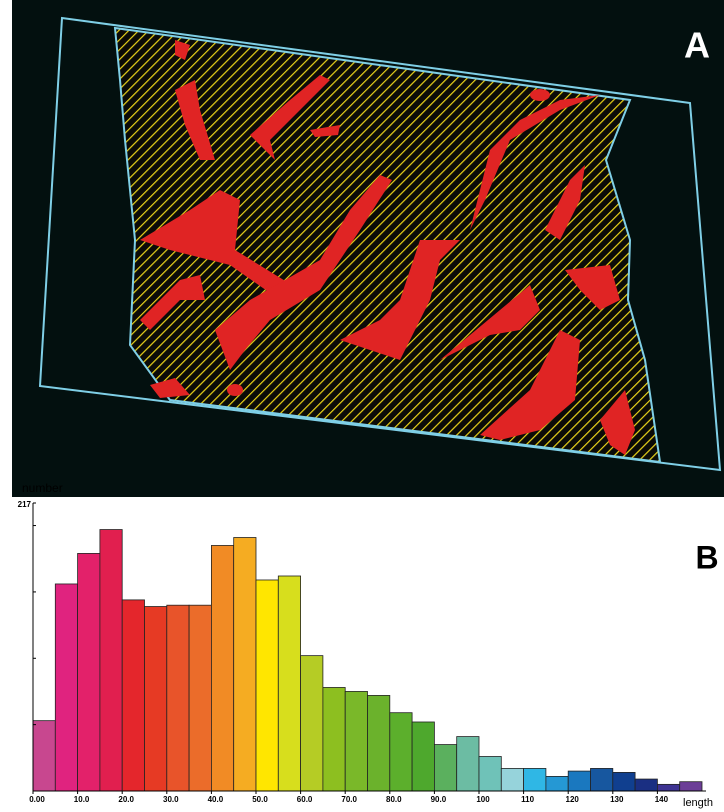 The height and width of the screenshot is (812, 724). Describe the element at coordinates (37, 799) in the screenshot. I see `x-tick-label: 0.00` at that location.